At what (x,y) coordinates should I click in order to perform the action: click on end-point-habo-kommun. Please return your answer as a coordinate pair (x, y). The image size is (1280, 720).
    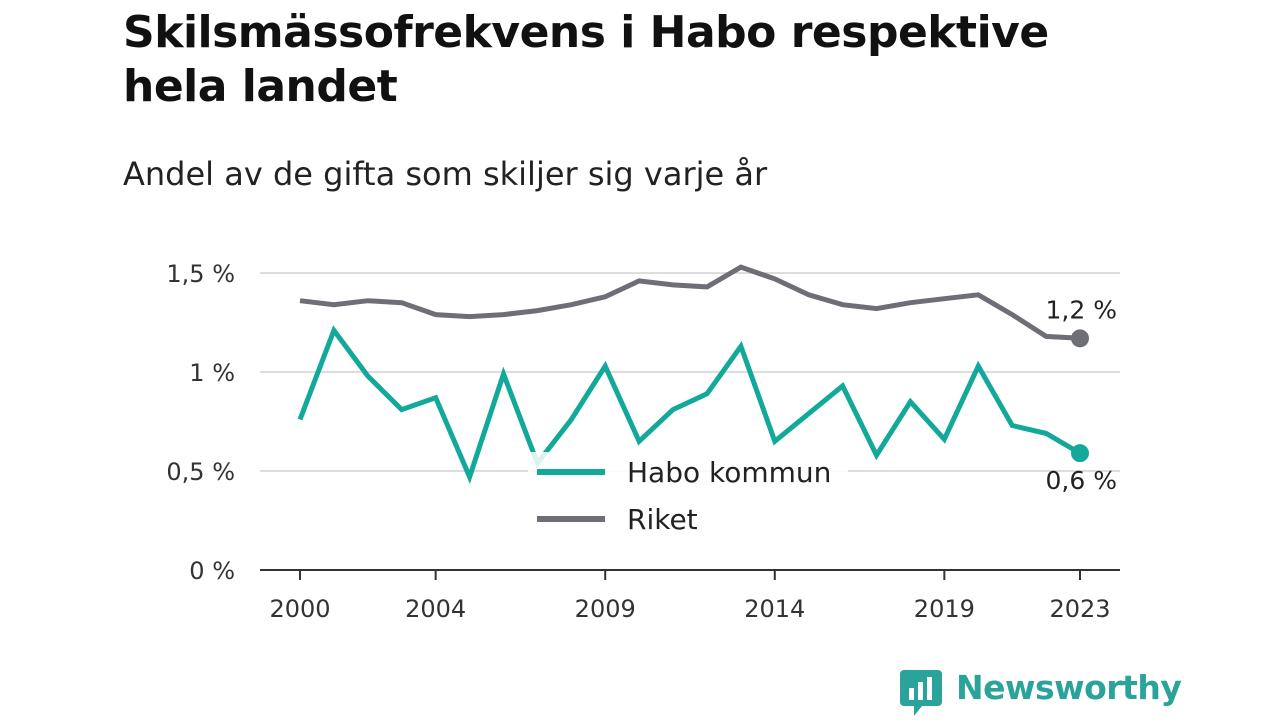
    Looking at the image, I should click on (1080, 453).